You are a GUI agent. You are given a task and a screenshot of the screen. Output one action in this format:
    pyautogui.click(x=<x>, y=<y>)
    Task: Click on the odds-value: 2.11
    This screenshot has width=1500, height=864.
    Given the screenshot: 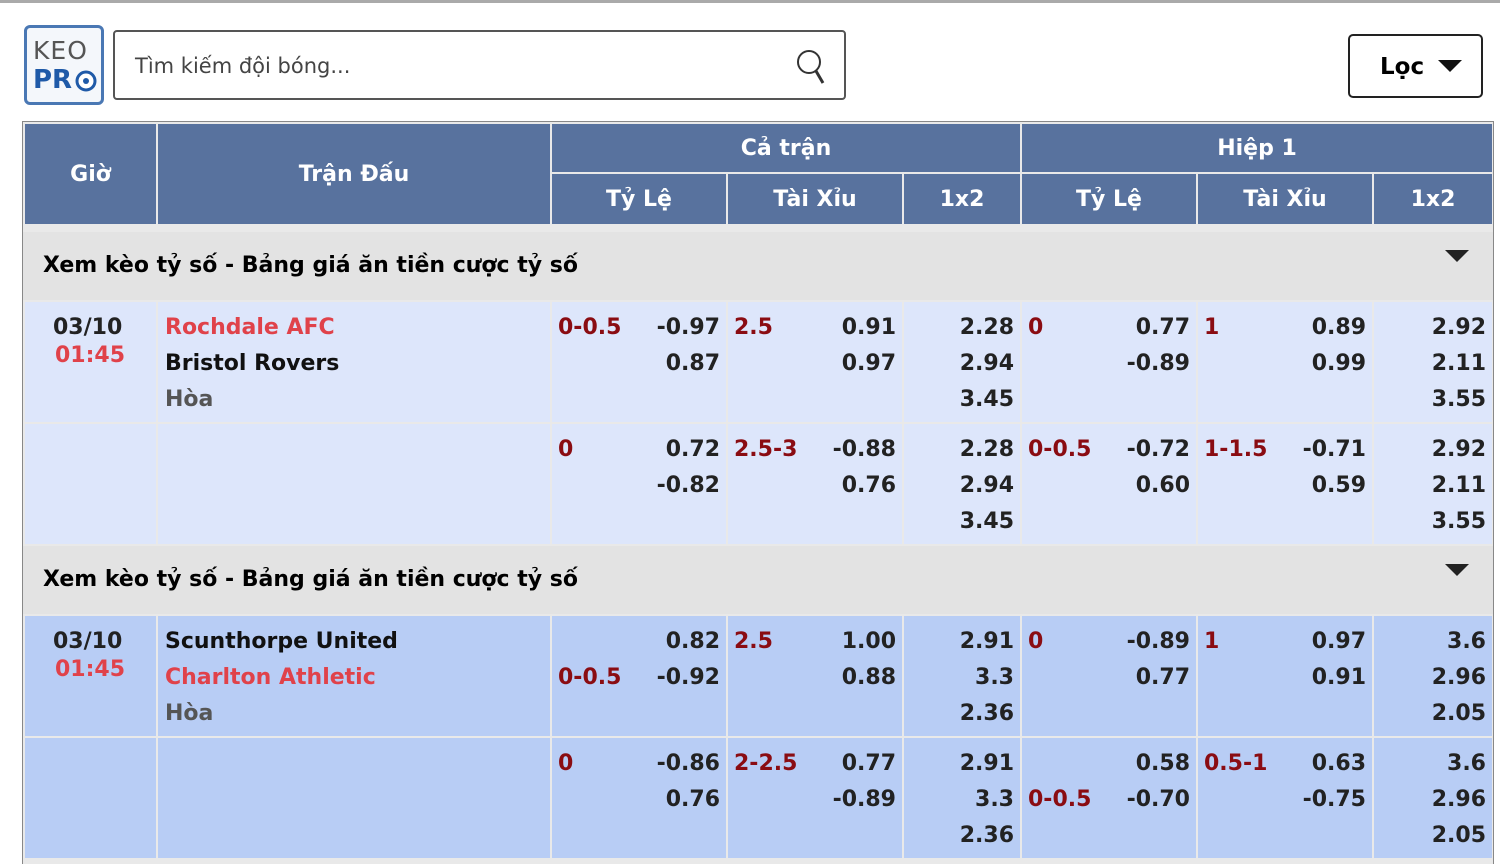 What is the action you would take?
    pyautogui.click(x=1458, y=485)
    